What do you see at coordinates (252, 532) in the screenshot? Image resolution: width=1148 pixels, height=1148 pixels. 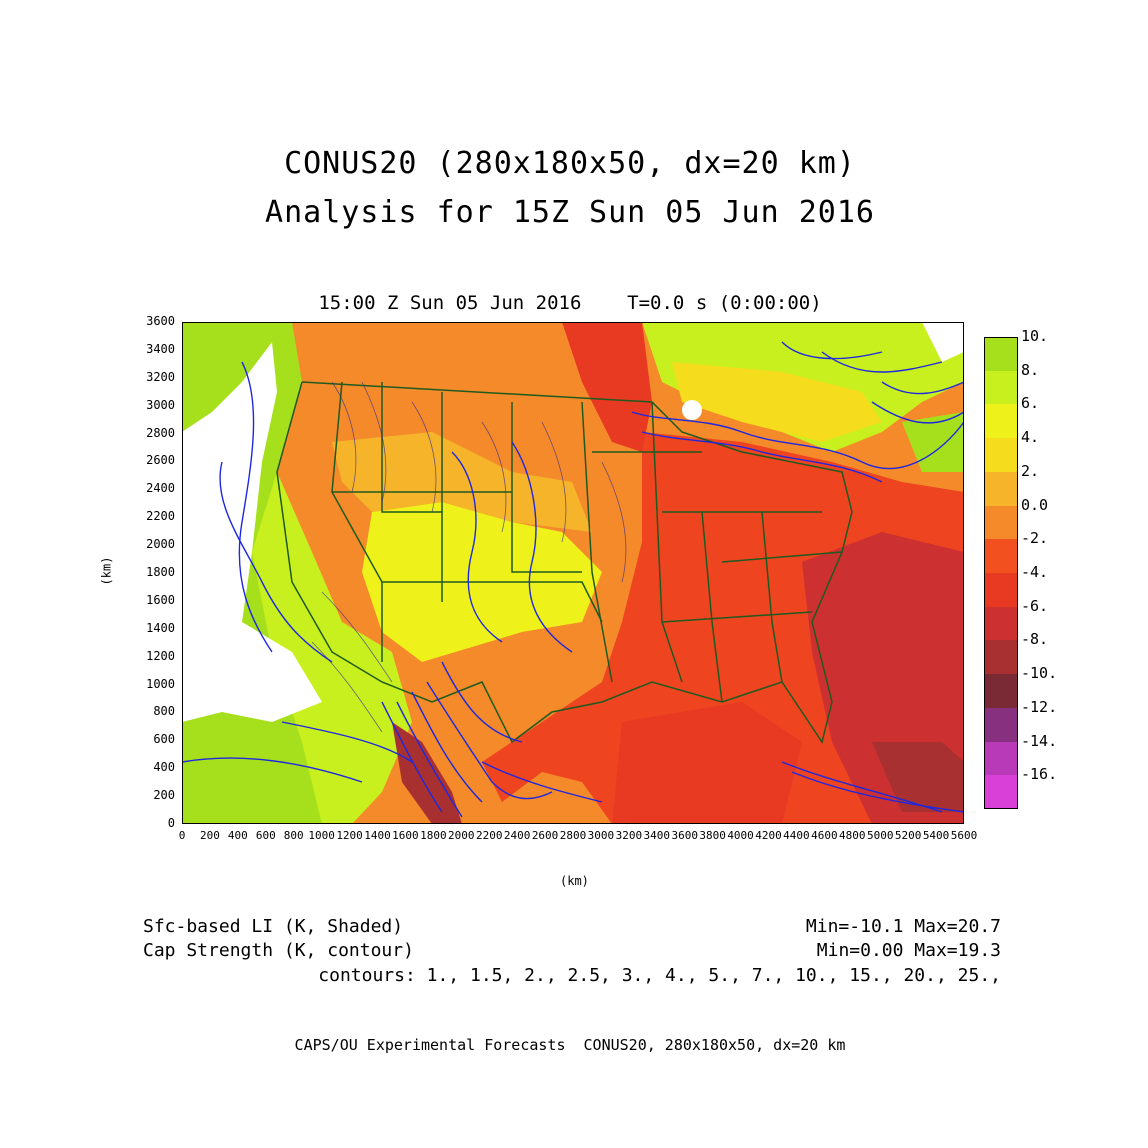 I see `shade-pacific-white` at bounding box center [252, 532].